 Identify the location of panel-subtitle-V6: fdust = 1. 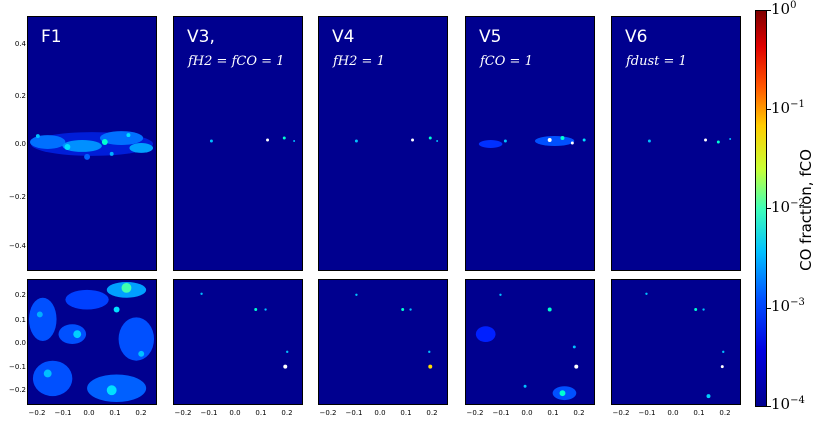
(656, 61).